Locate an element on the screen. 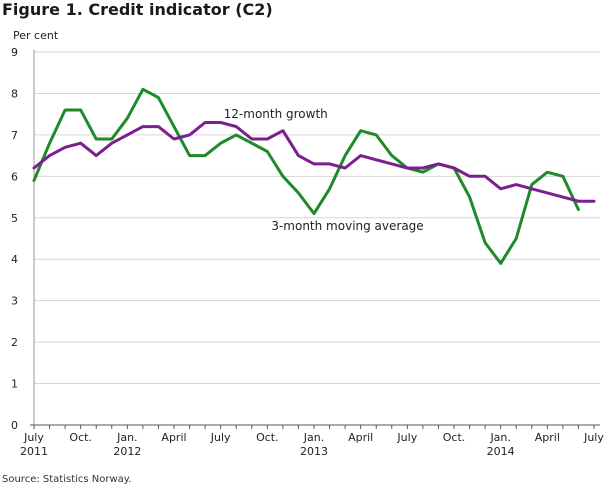  x-tick-year-label: 2011 is located at coordinates (34, 451).